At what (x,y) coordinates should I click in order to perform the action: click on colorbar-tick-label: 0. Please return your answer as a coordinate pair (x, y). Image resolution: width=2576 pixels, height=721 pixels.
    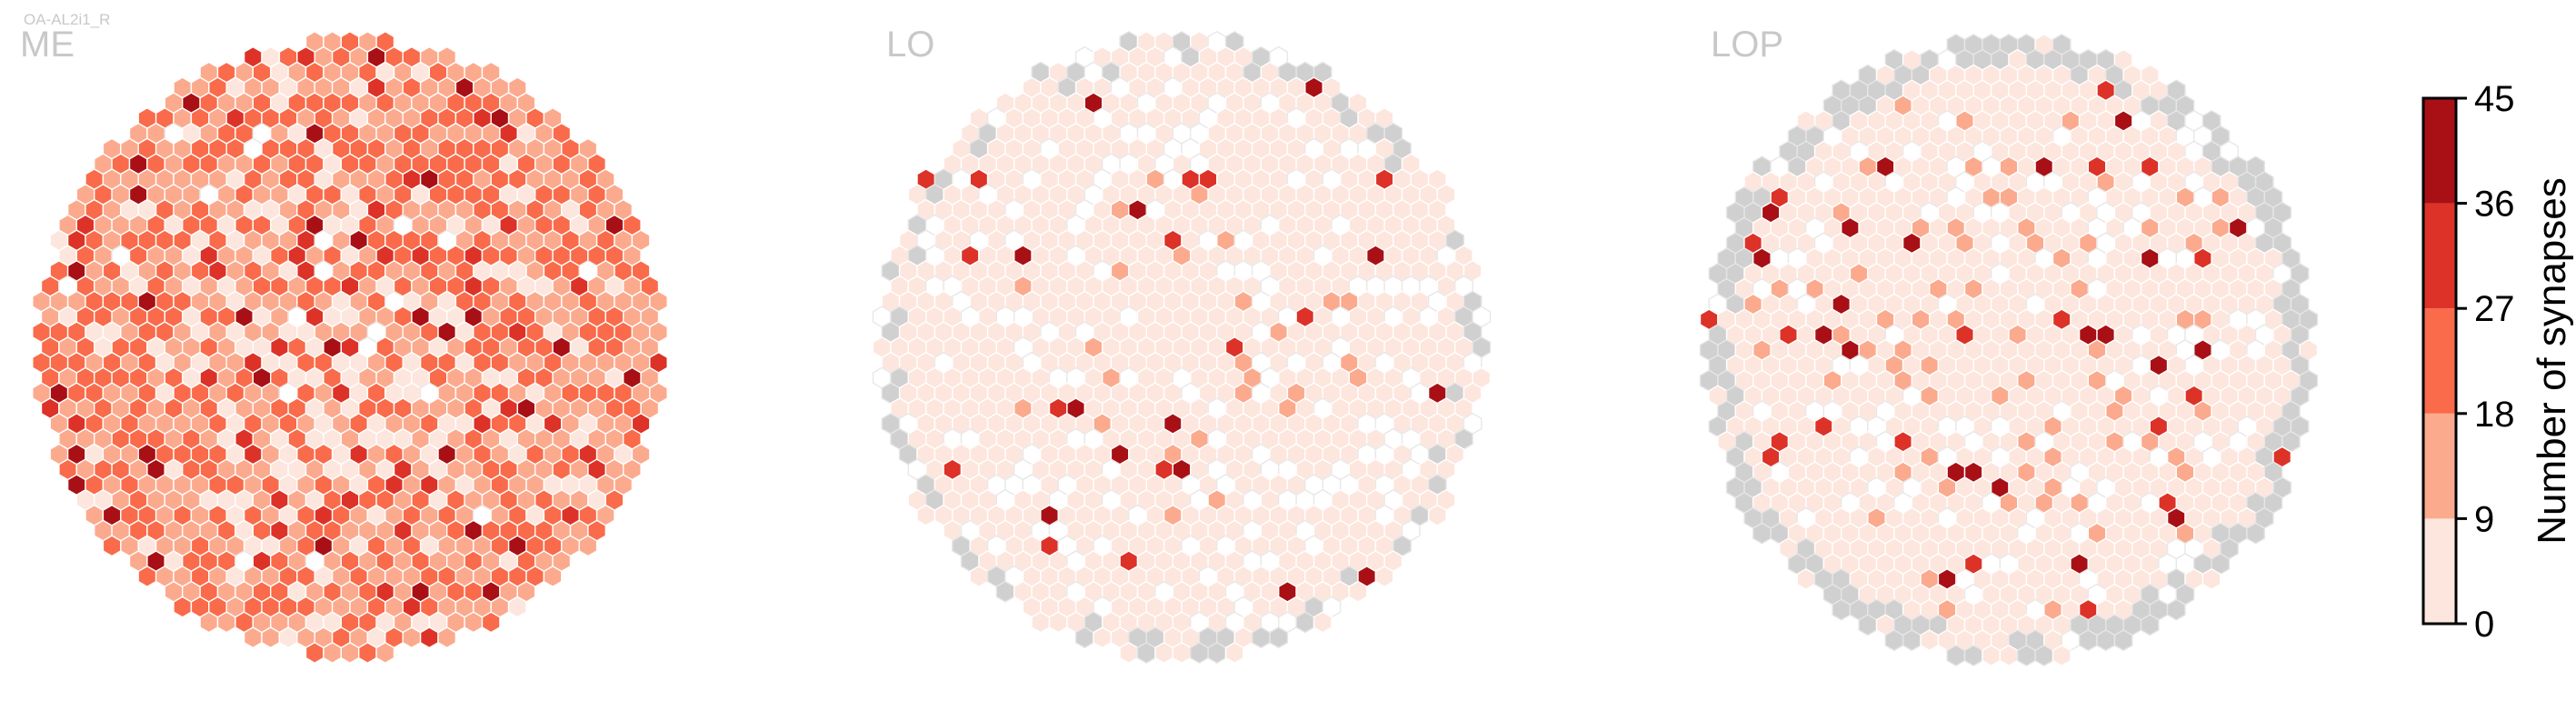
    Looking at the image, I should click on (2484, 625).